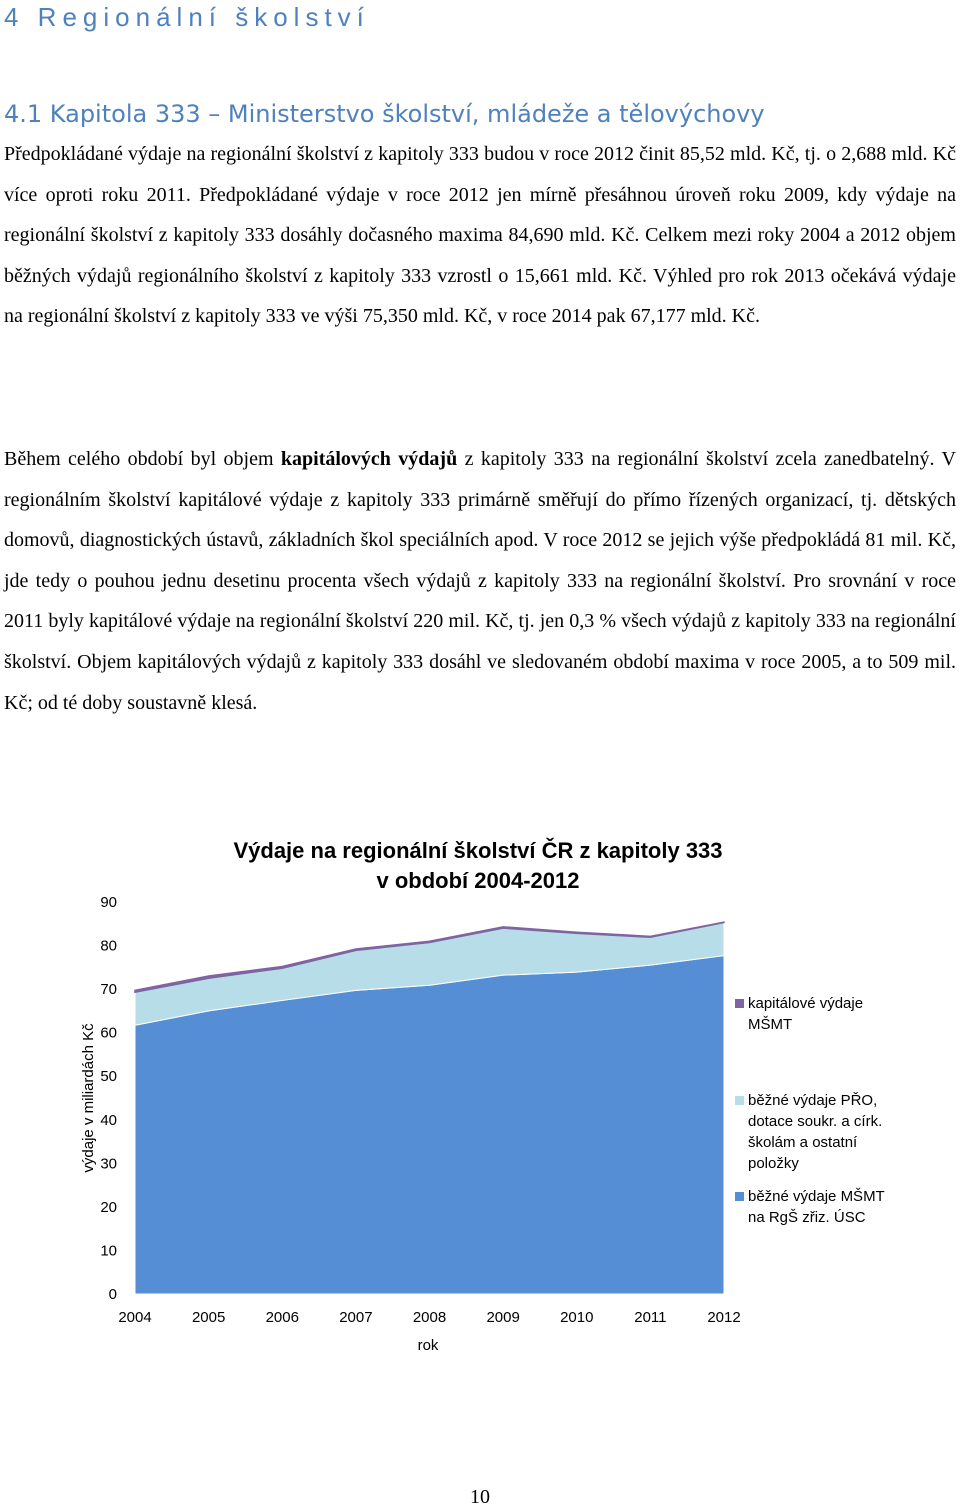  Describe the element at coordinates (142, 459) in the screenshot. I see `text: Během celého období byl objem` at that location.